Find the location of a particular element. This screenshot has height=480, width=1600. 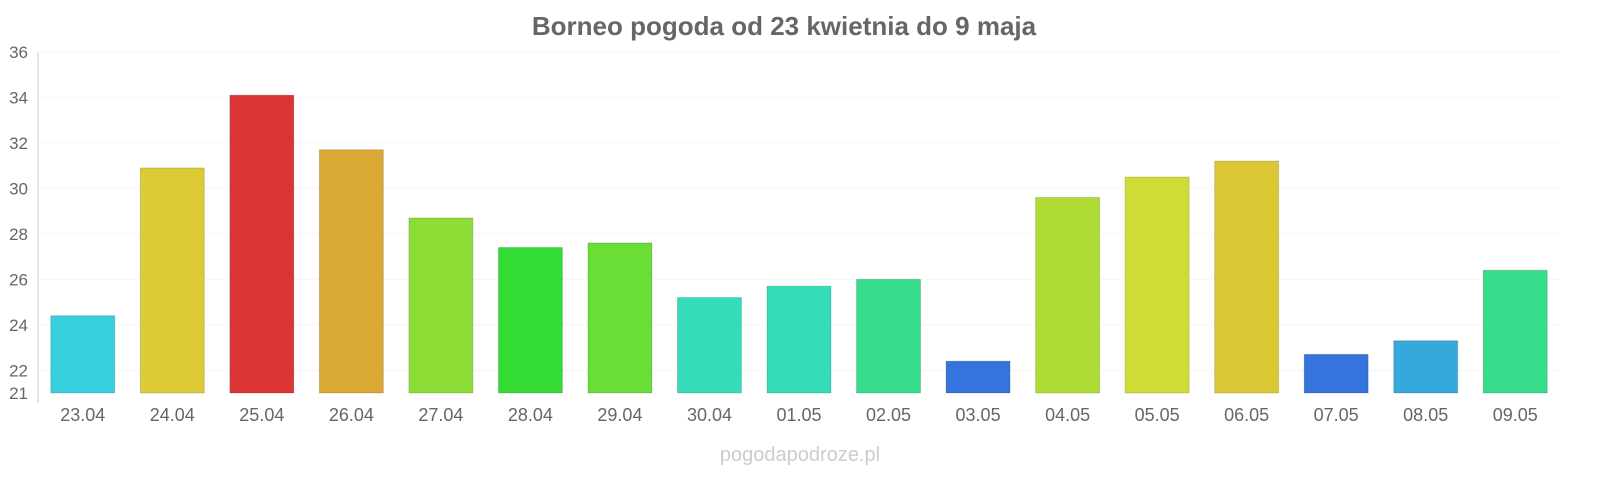

y-tick-label: 26 is located at coordinates (18, 279).